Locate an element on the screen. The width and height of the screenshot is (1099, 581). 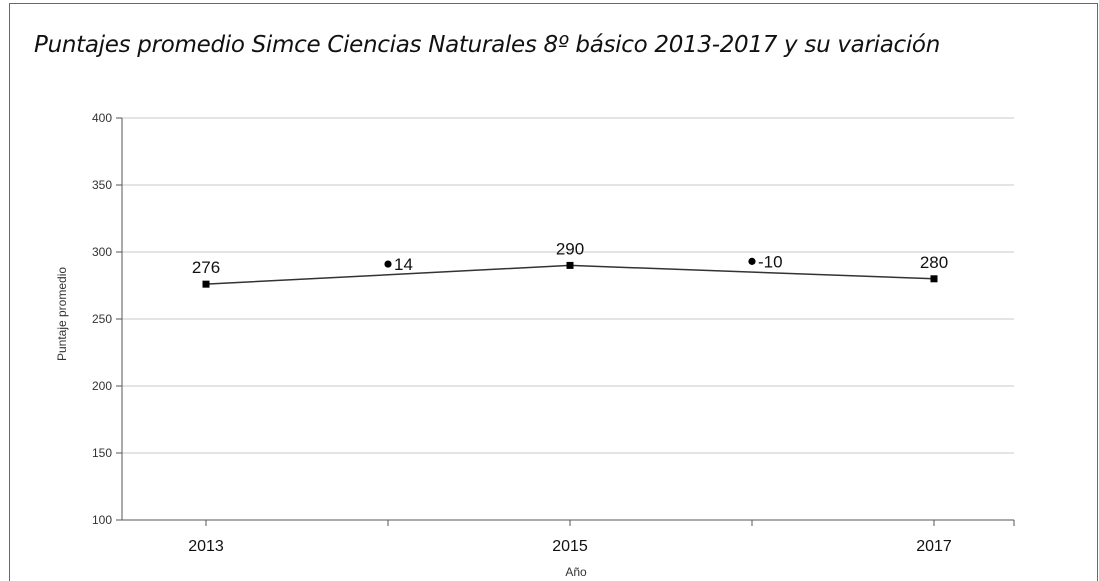
x-tick-label: 2013 is located at coordinates (206, 546).